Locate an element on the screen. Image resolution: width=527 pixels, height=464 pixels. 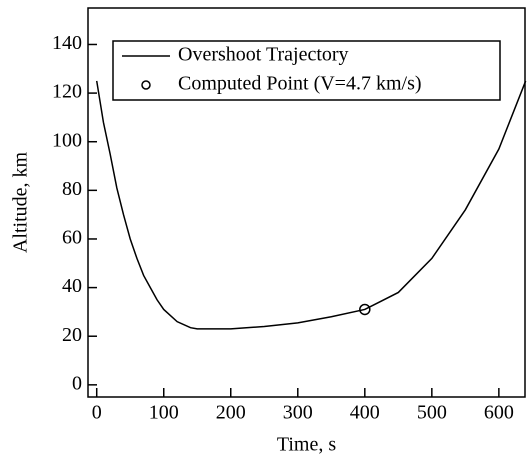
x-tick-label: 0 is located at coordinates (97, 413).